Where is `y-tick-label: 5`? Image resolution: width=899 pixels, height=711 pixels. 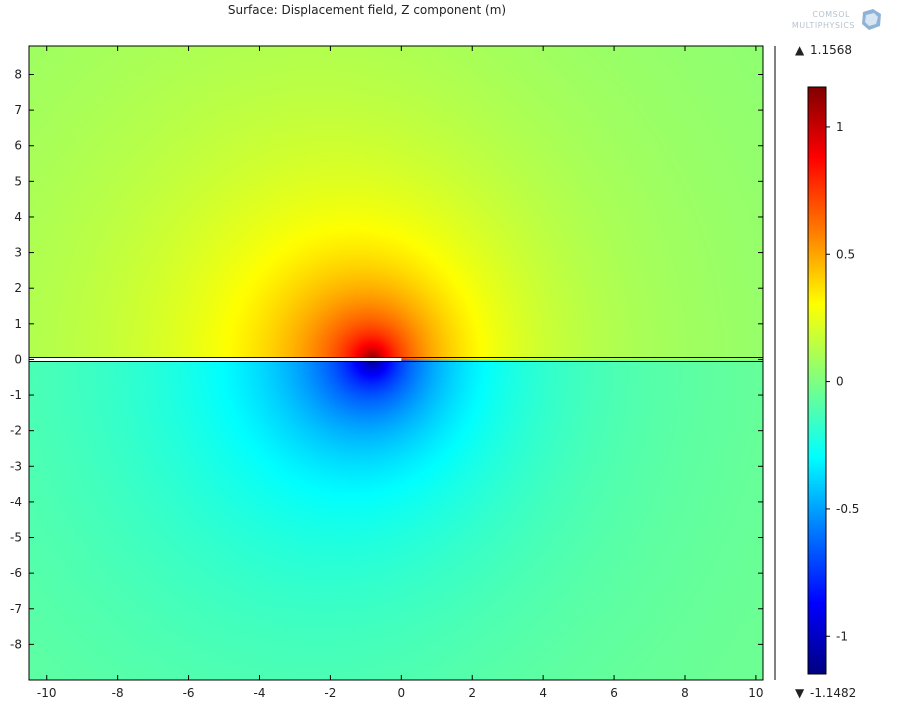
y-tick-label: 5 is located at coordinates (18, 181).